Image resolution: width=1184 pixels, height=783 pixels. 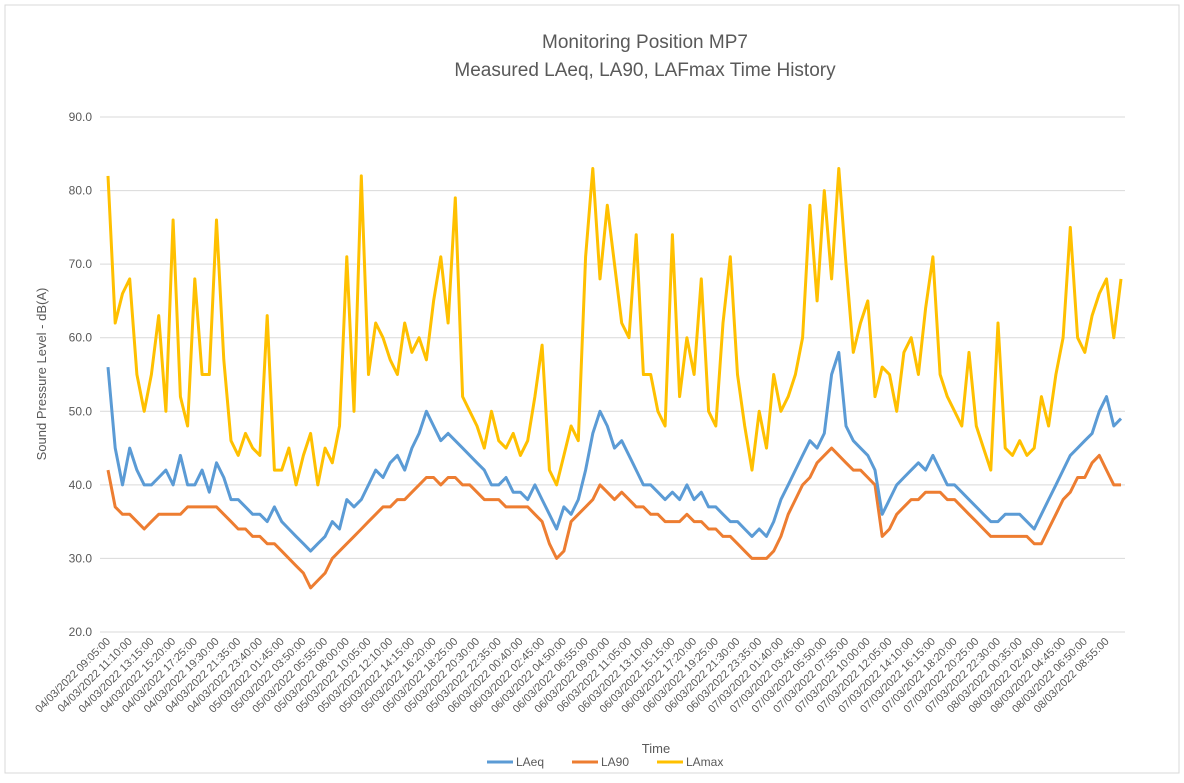 I want to click on y-tick-label: 50.0, so click(x=81, y=411).